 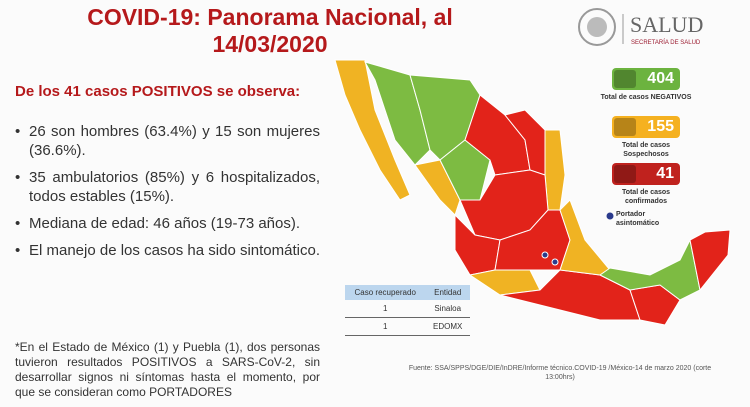 What do you see at coordinates (385, 292) in the screenshot?
I see `table-header: Caso recuperado` at bounding box center [385, 292].